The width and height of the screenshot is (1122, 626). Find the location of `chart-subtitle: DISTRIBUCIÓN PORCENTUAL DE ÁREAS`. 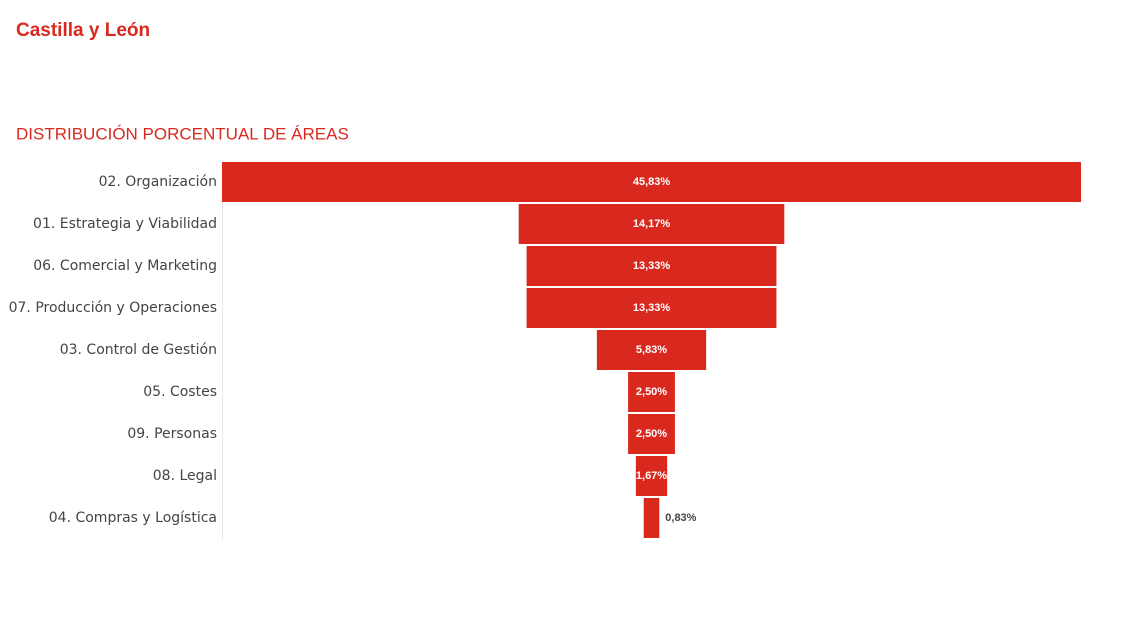

chart-subtitle: DISTRIBUCIÓN PORCENTUAL DE ÁREAS is located at coordinates (182, 133).